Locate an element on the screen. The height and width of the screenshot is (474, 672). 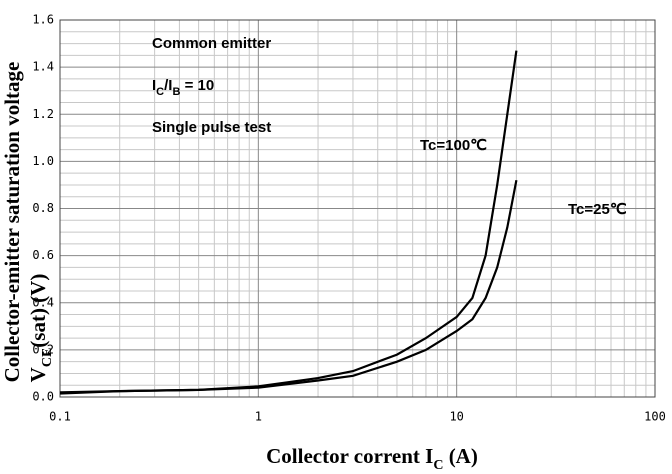
y-axis-label: VCE(sat) (V) is located at coordinates (40, 328).